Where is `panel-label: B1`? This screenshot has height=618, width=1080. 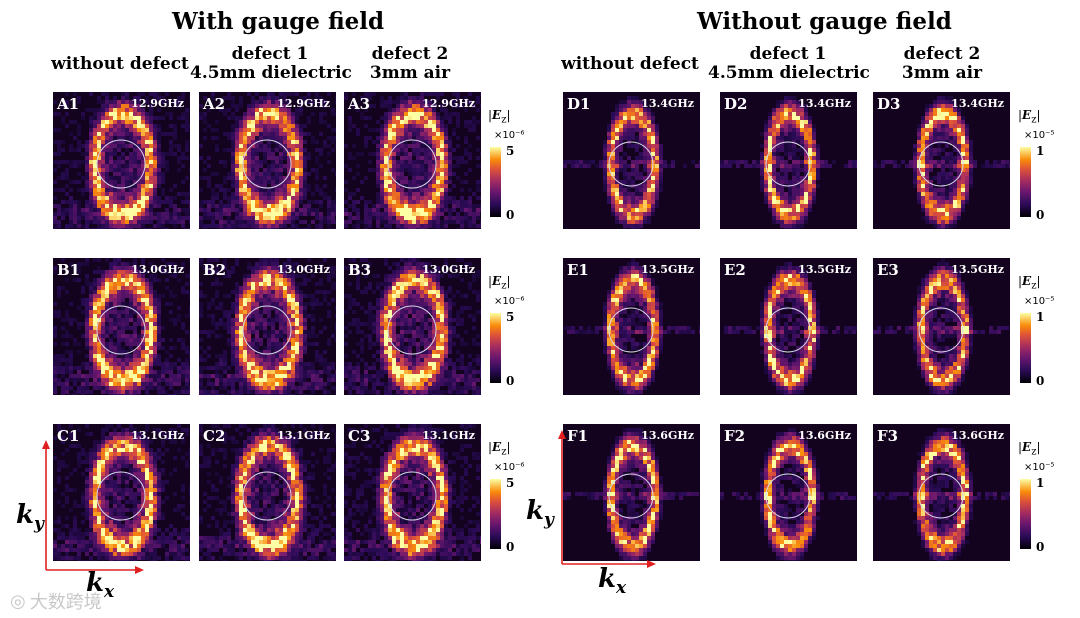
panel-label: B1 is located at coordinates (69, 270).